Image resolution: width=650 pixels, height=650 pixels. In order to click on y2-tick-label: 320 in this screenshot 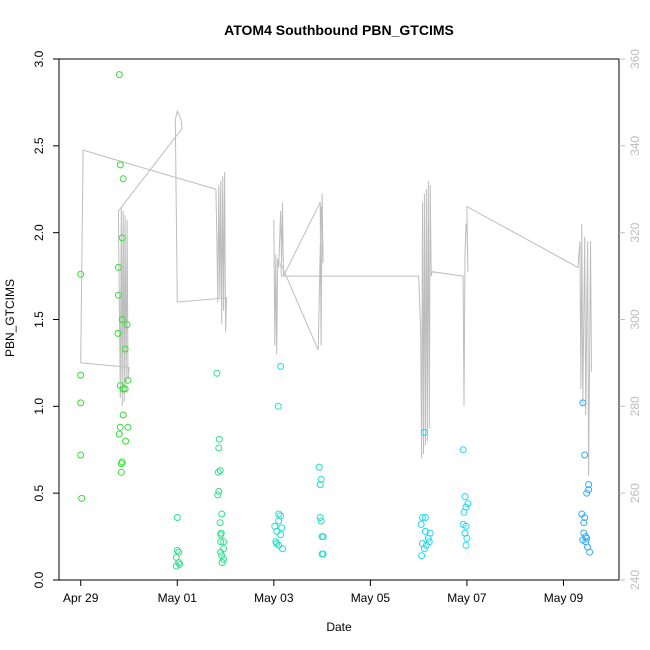, I will do `click(635, 232)`.